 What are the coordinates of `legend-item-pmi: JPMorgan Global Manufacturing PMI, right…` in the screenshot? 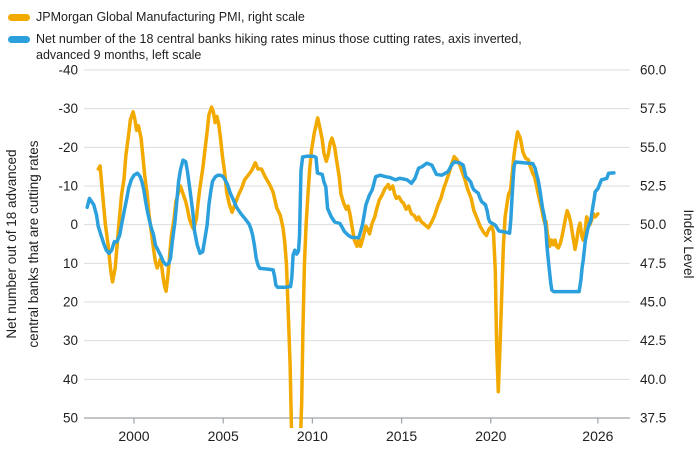 It's located at (265, 17).